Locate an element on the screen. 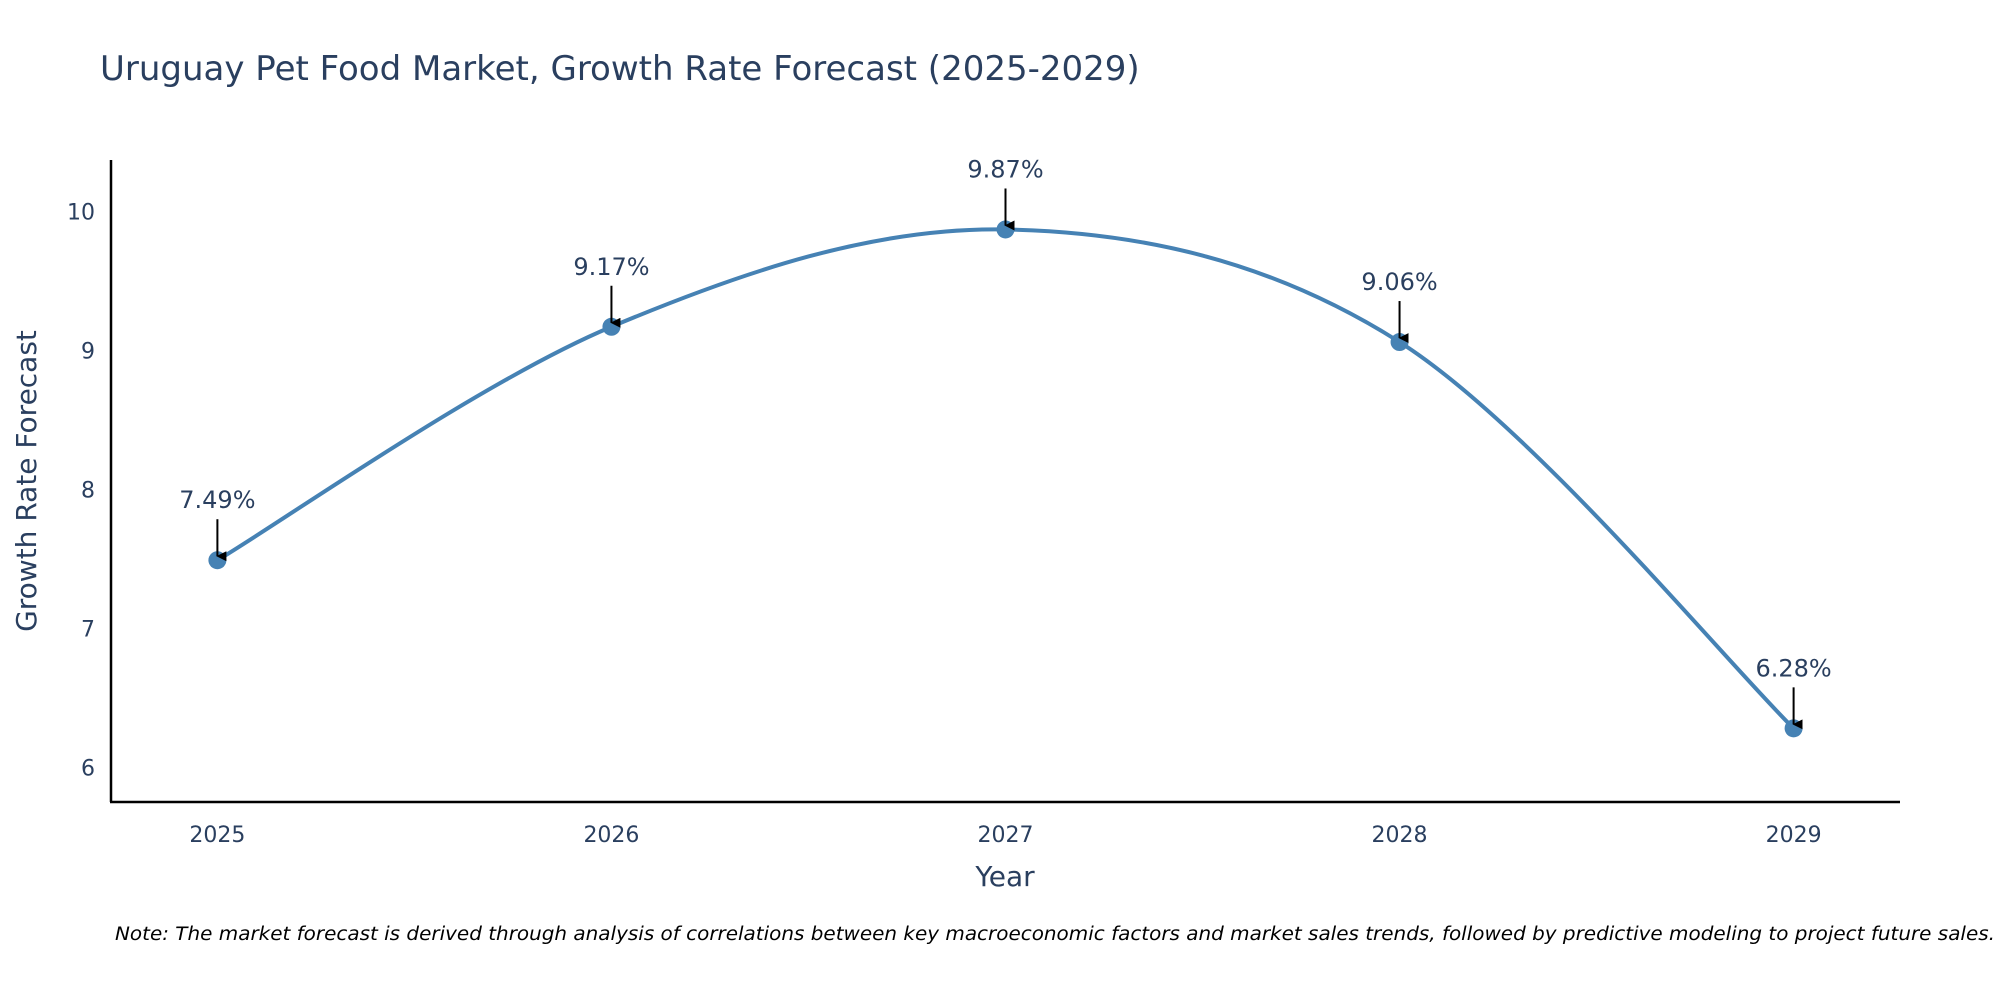 The width and height of the screenshot is (2000, 1000). x-tick-label: 2027 is located at coordinates (1006, 835).